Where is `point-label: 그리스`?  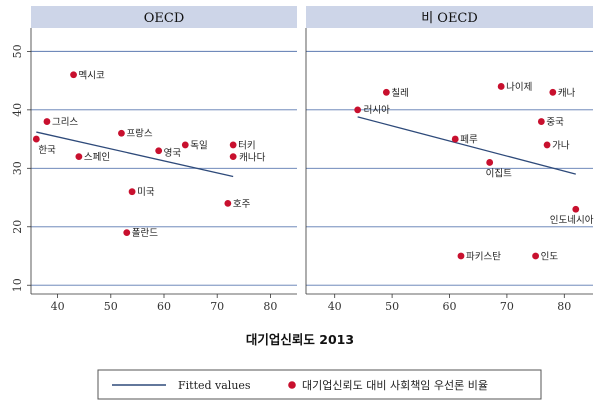 point-label: 그리스 is located at coordinates (65, 122).